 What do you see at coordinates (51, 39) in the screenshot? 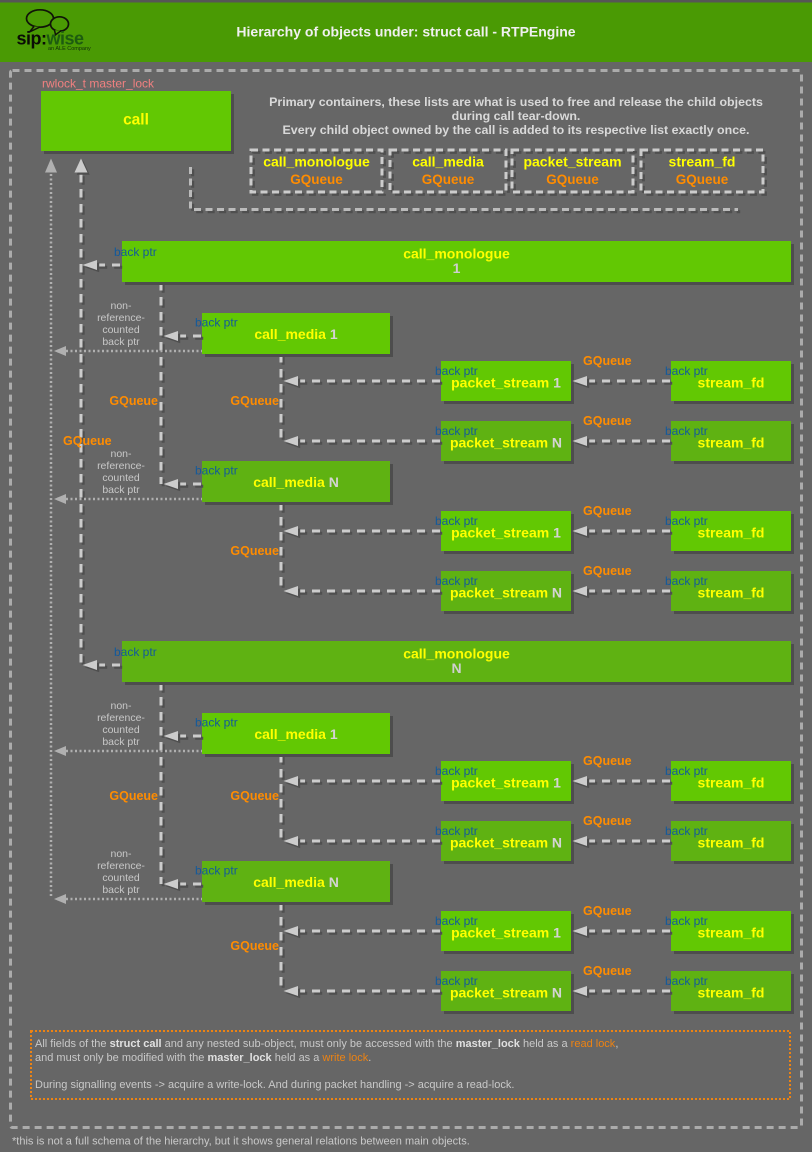
I see `svg-text: sip:wise` at bounding box center [51, 39].